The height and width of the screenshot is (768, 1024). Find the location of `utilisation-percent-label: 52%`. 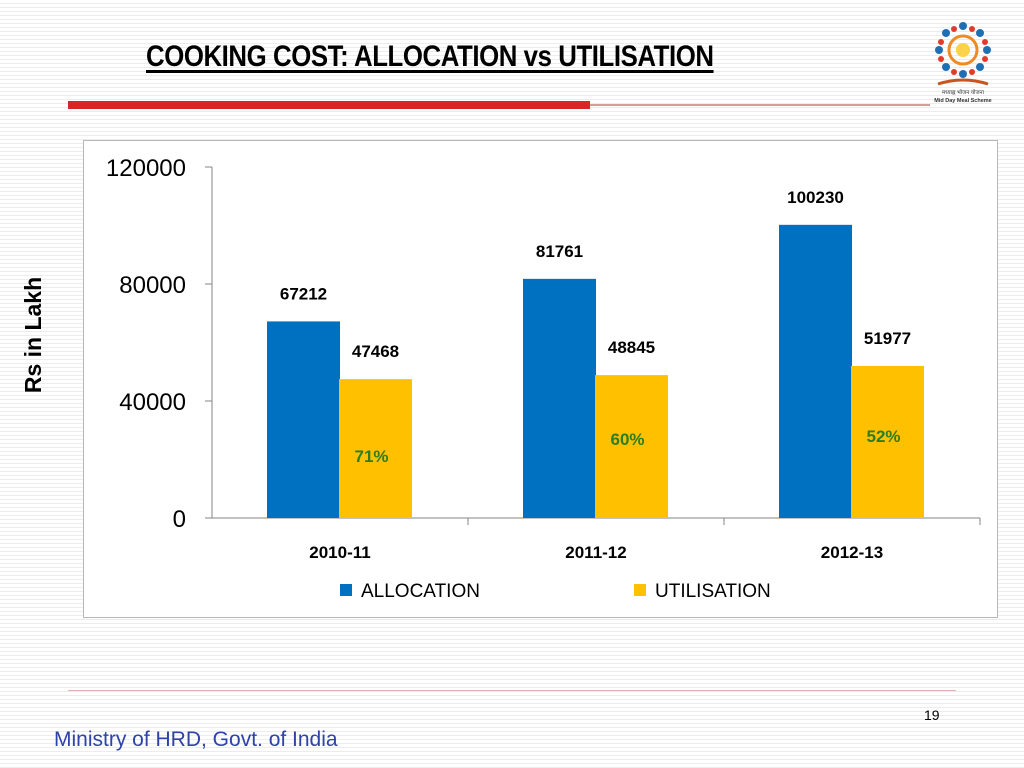

utilisation-percent-label: 52% is located at coordinates (883, 436).